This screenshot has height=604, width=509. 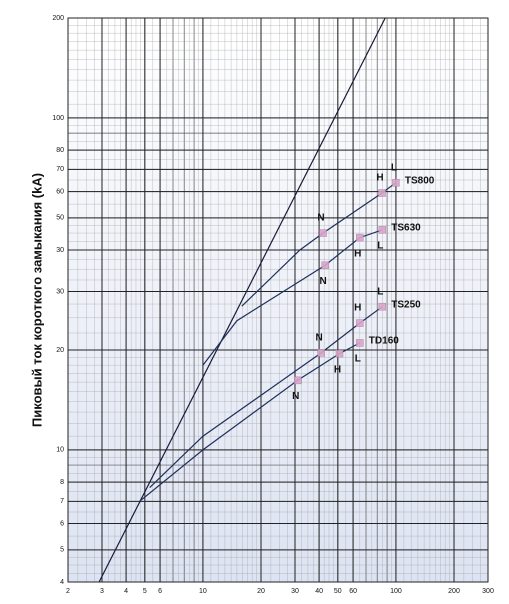 What do you see at coordinates (145, 591) in the screenshot?
I see `x-tick-label: 5` at bounding box center [145, 591].